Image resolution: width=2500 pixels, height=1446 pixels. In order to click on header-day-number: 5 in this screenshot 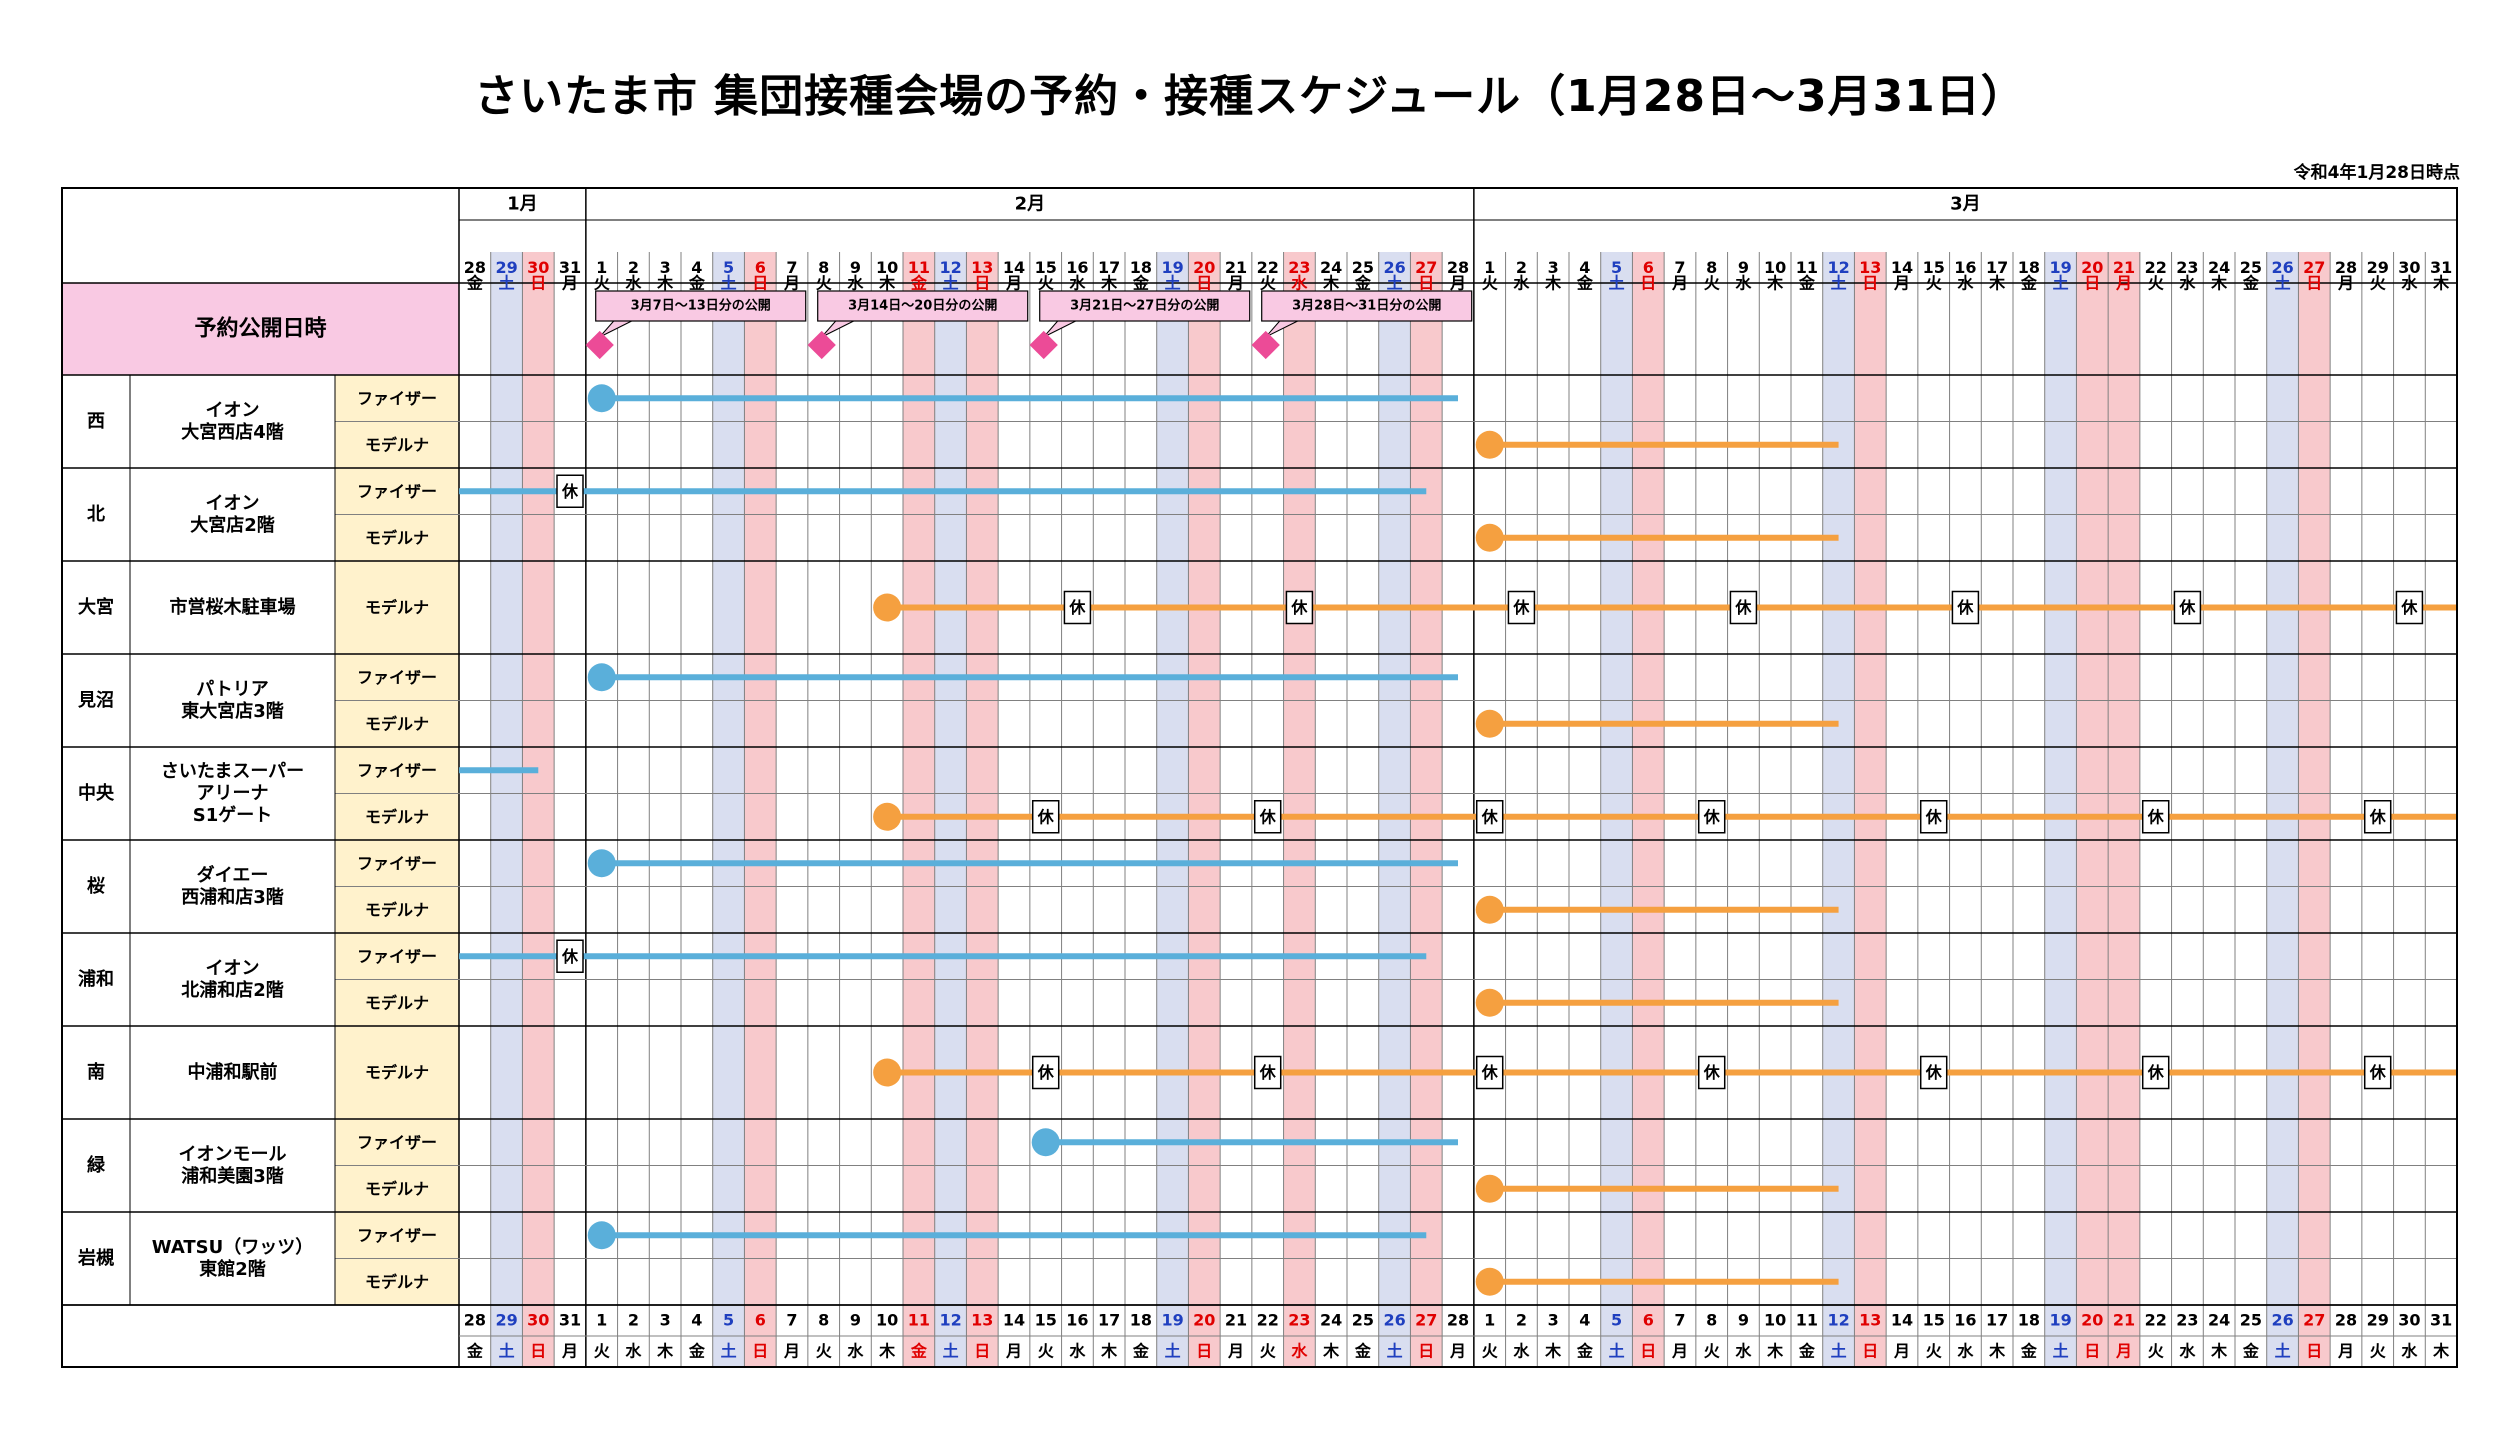, I will do `click(728, 267)`.